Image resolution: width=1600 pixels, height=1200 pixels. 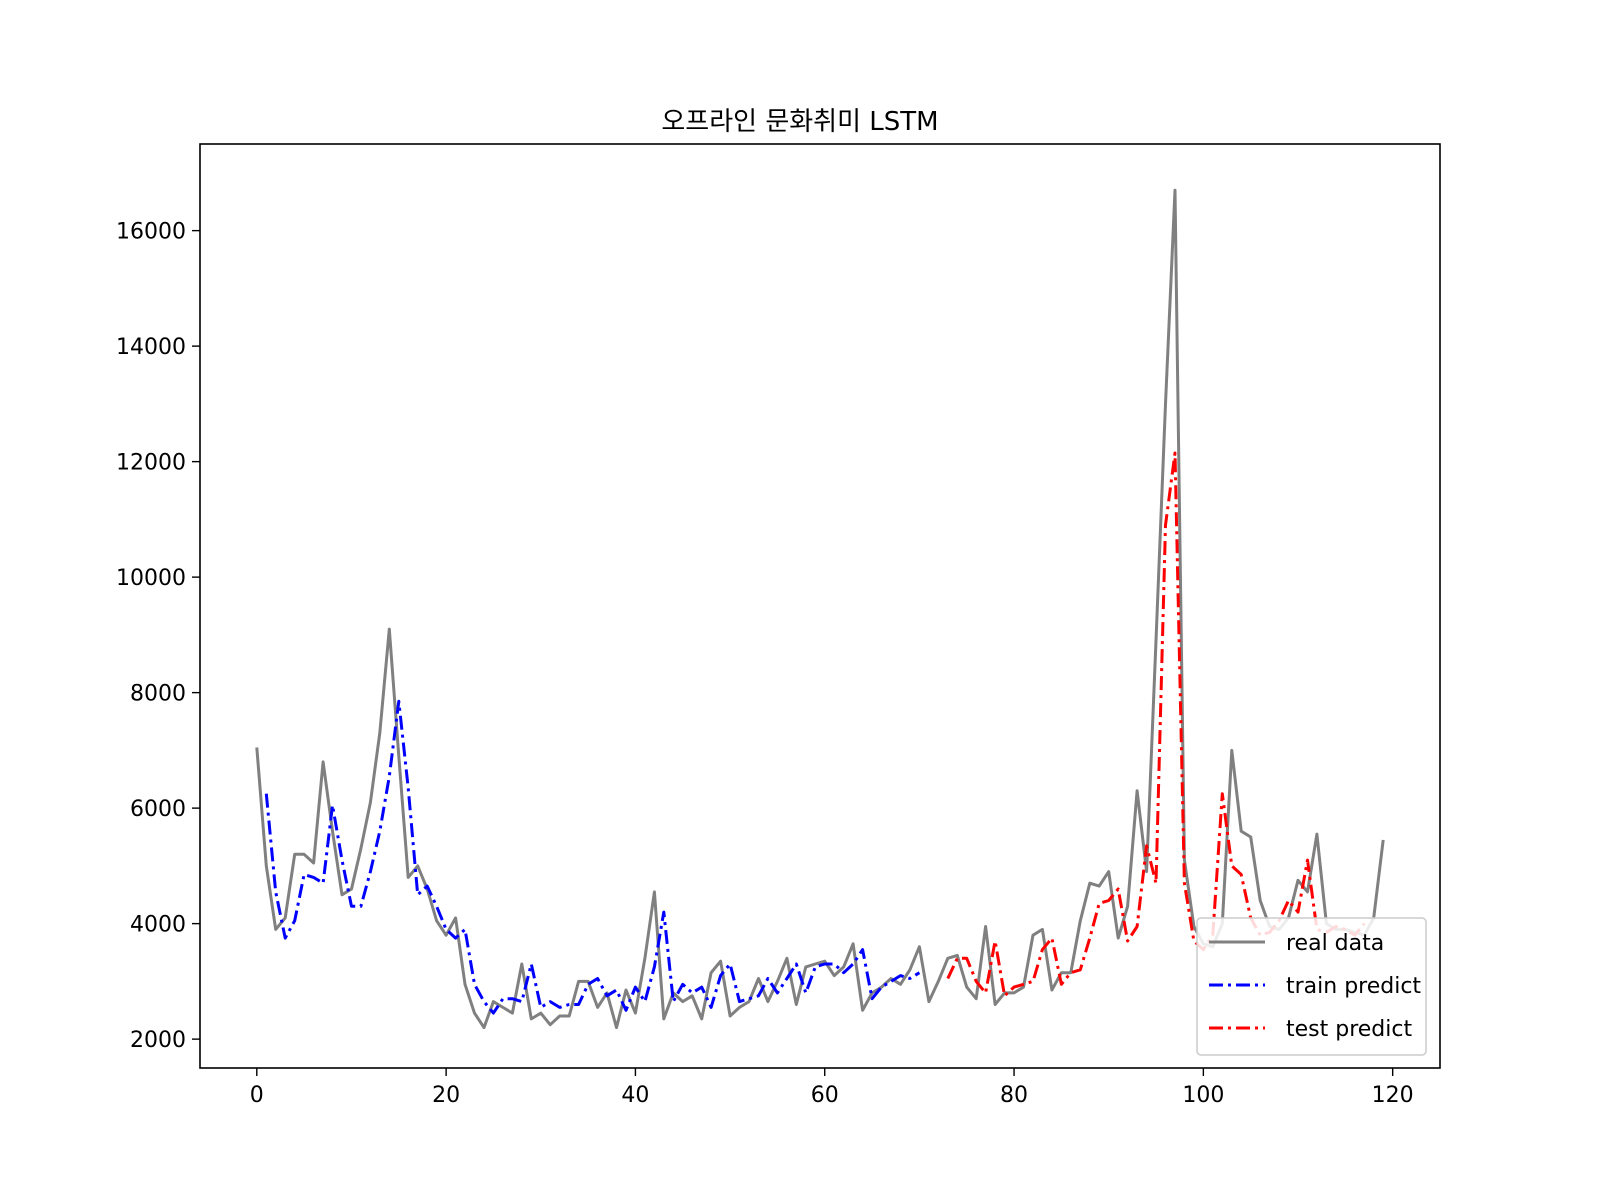 What do you see at coordinates (1014, 1095) in the screenshot?
I see `x-tick-label: 80` at bounding box center [1014, 1095].